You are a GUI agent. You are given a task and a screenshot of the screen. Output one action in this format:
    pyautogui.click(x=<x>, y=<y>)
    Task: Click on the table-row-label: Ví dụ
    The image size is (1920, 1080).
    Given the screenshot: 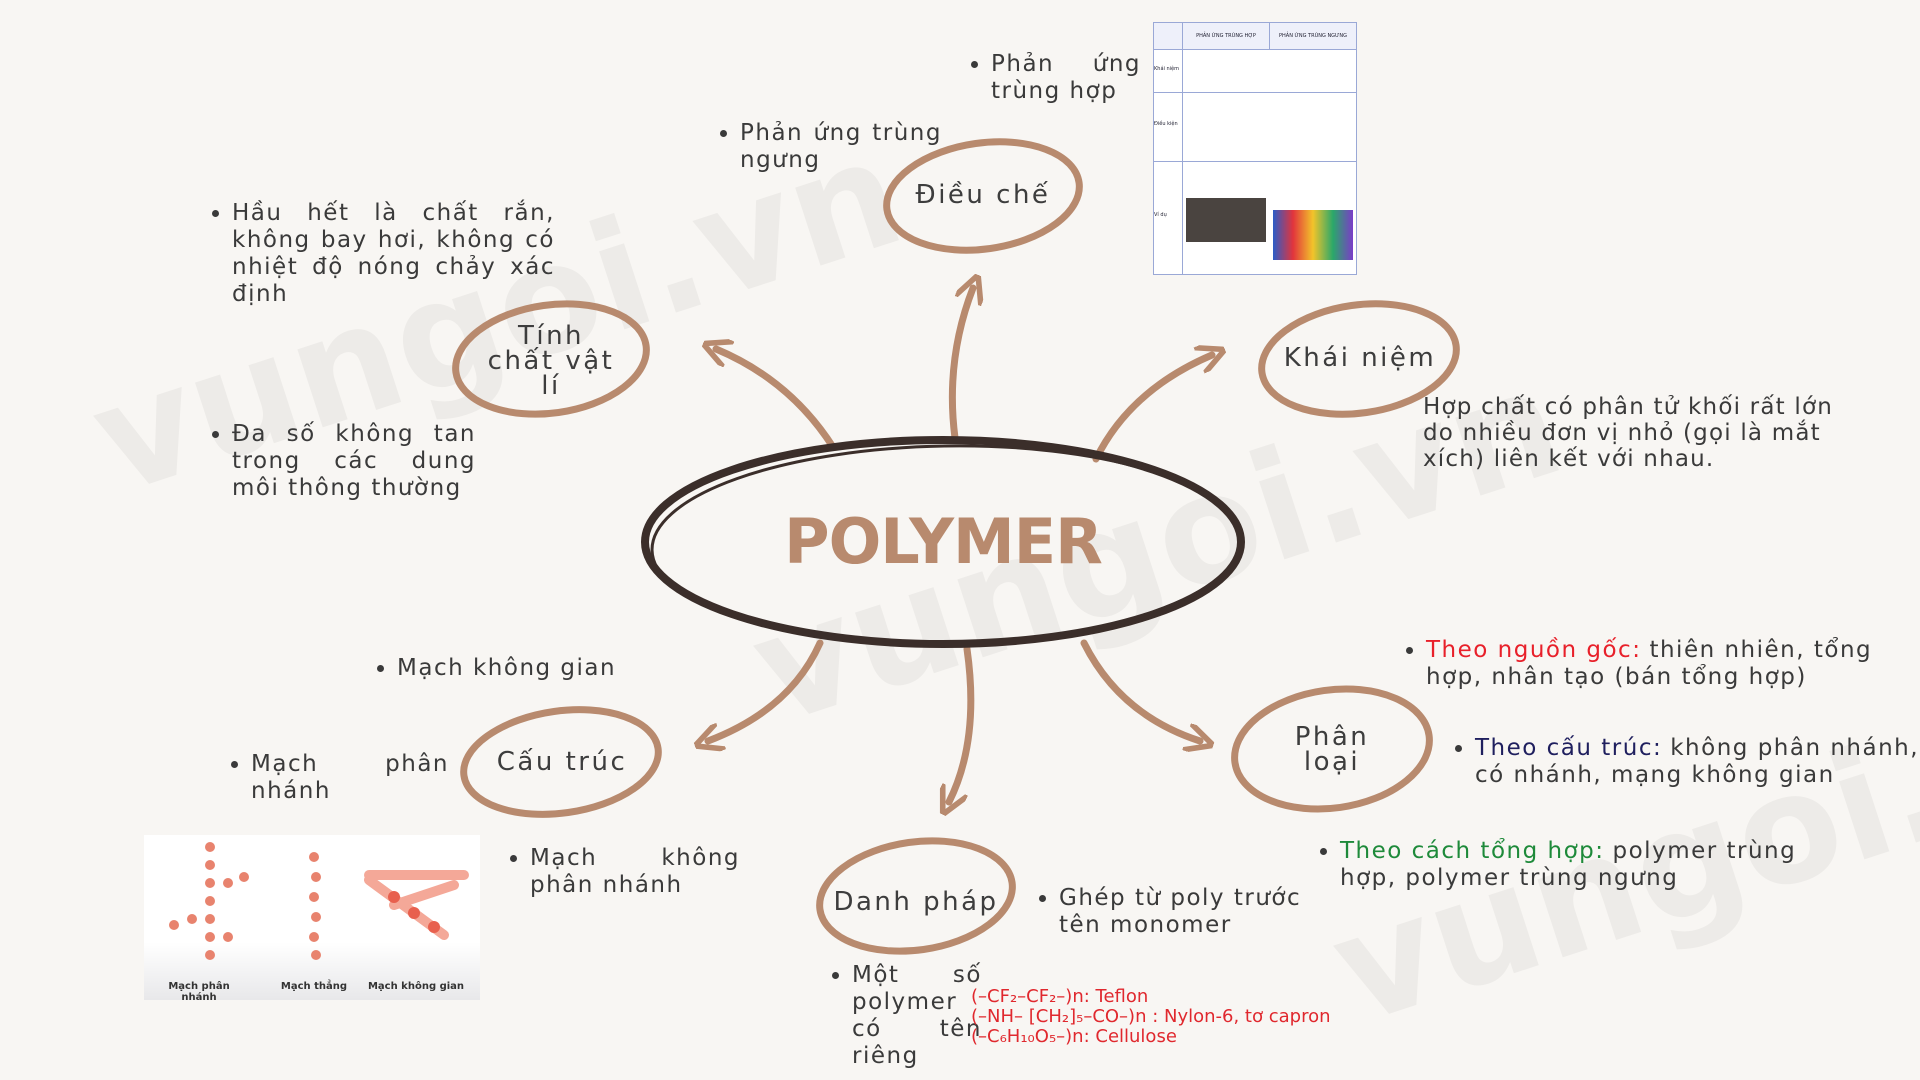 What is the action you would take?
    pyautogui.click(x=1168, y=218)
    